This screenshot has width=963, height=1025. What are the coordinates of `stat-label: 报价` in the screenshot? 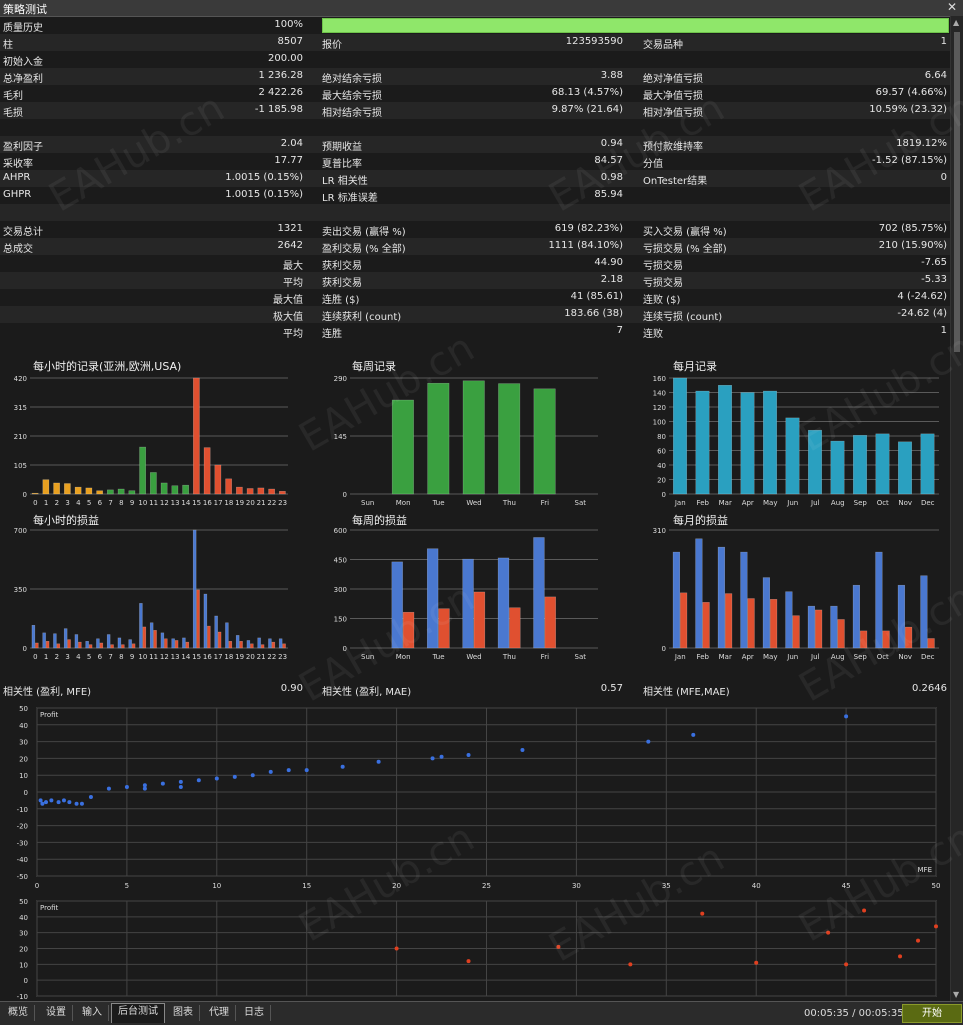 It's located at (332, 45).